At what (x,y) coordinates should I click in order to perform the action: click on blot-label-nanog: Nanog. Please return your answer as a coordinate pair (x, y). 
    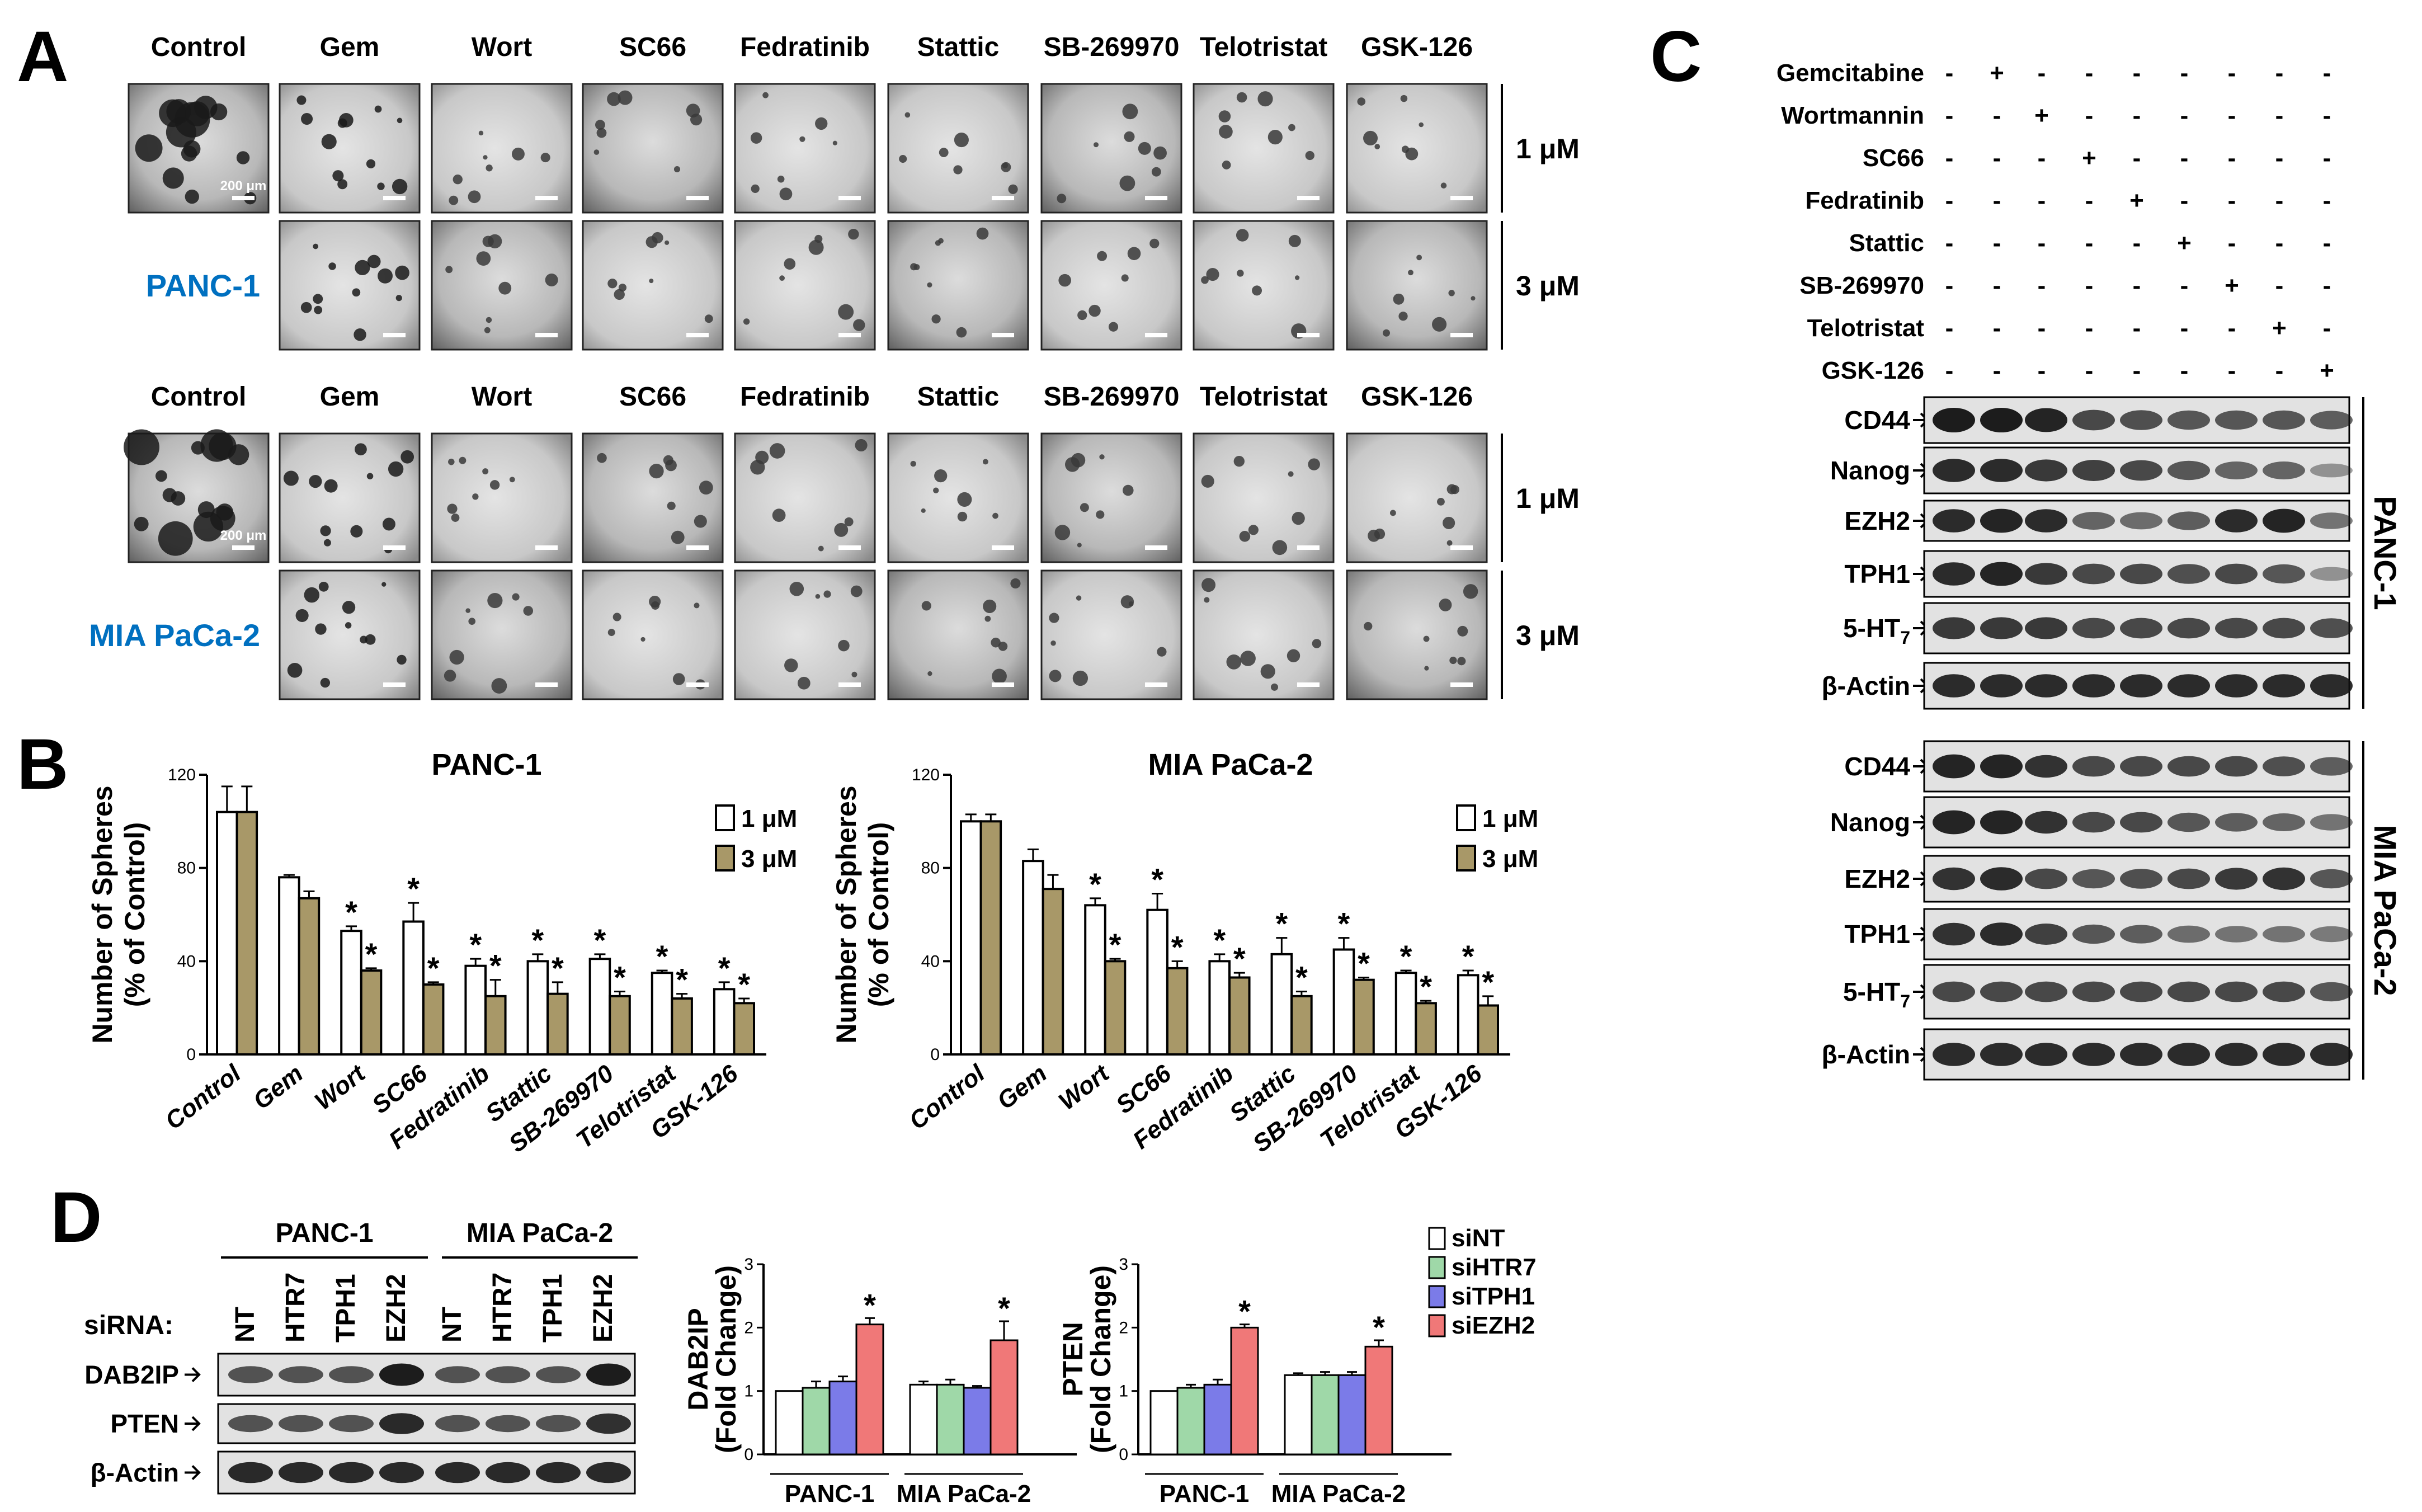
    Looking at the image, I should click on (1870, 823).